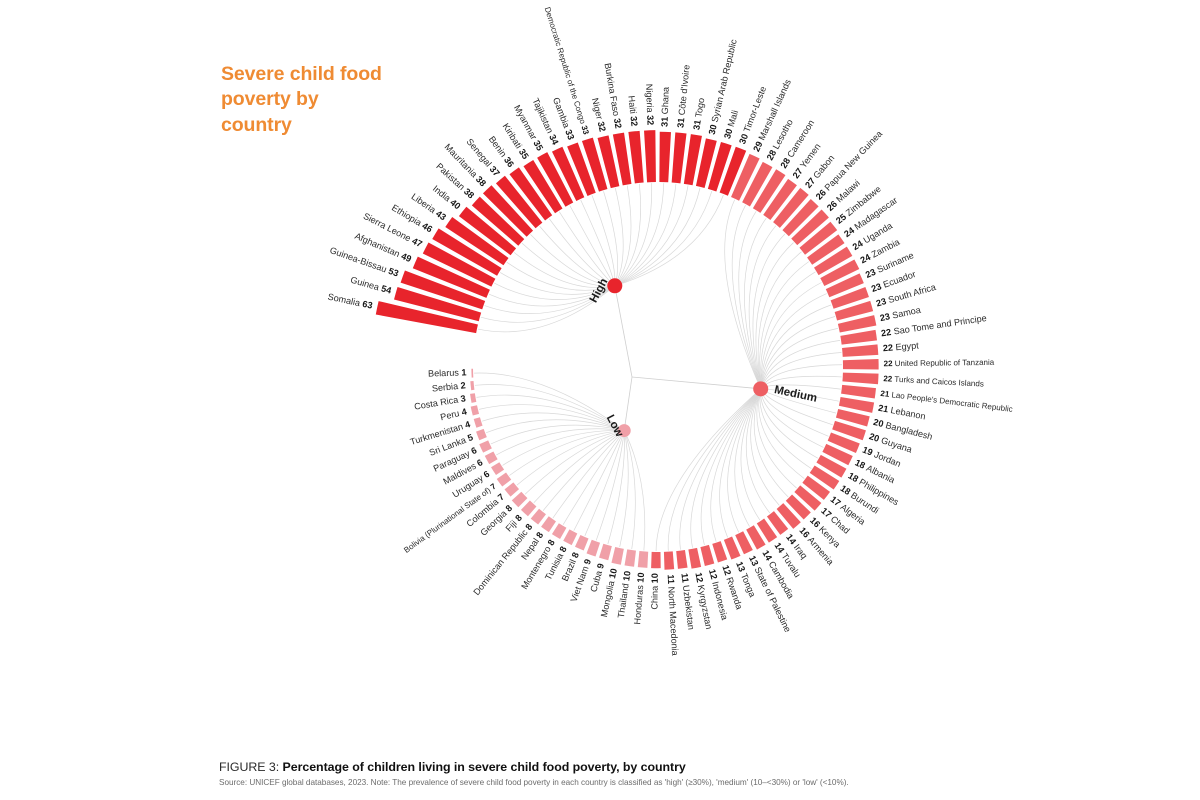  I want to click on country-name: Haiti, so click(632, 106).